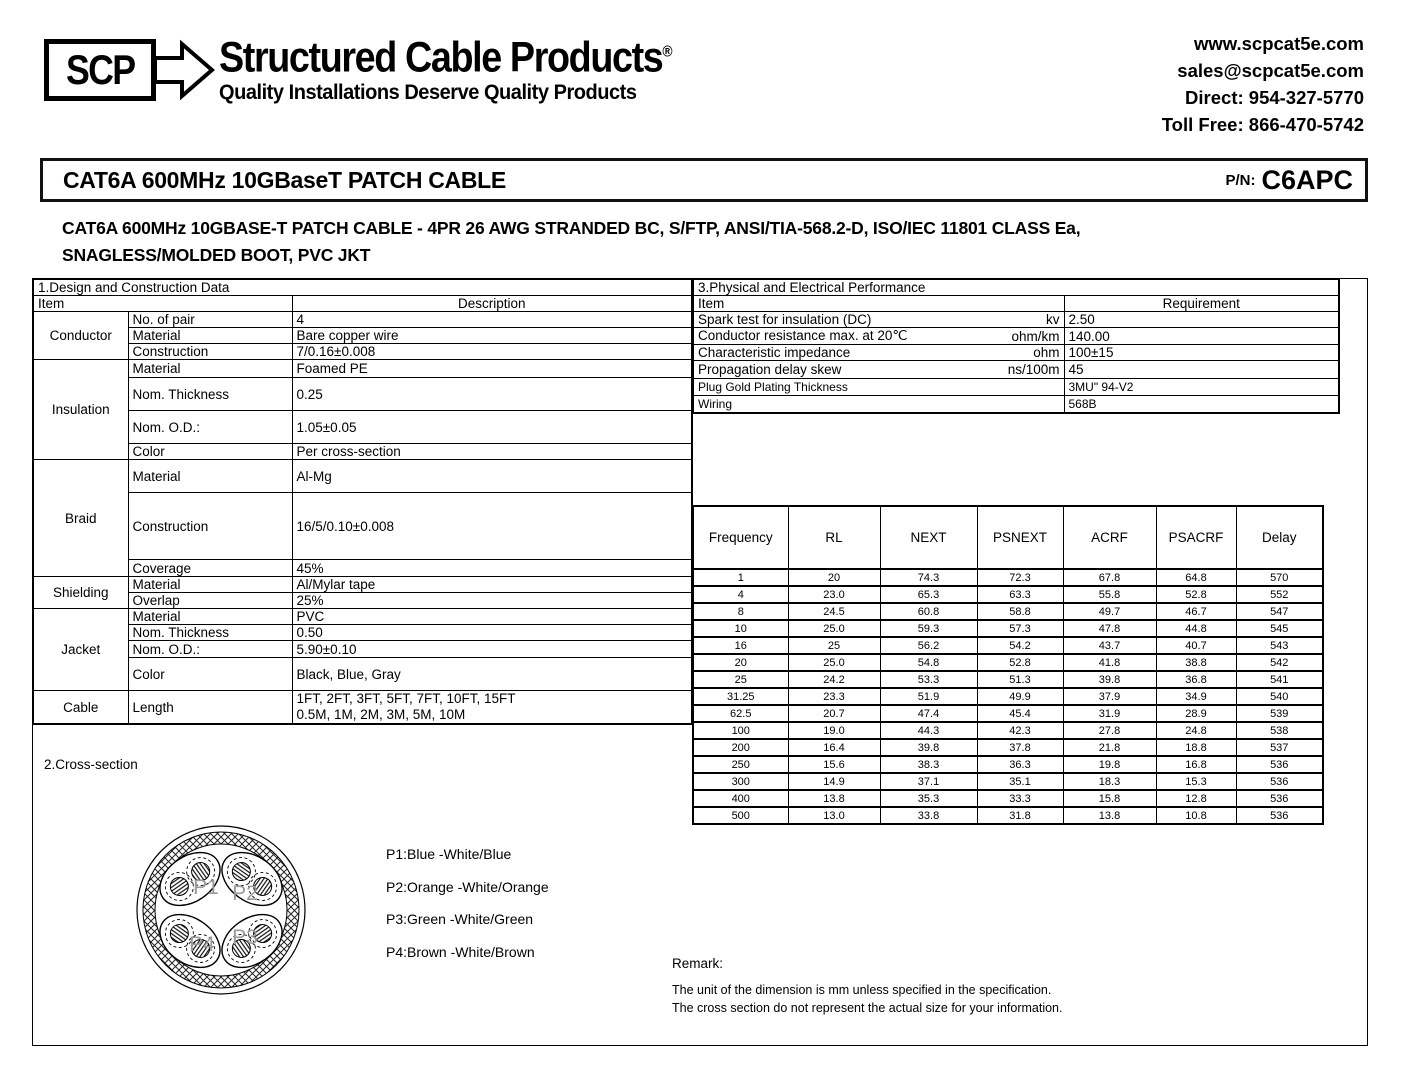  What do you see at coordinates (1020, 730) in the screenshot?
I see `table-cell: 42.3` at bounding box center [1020, 730].